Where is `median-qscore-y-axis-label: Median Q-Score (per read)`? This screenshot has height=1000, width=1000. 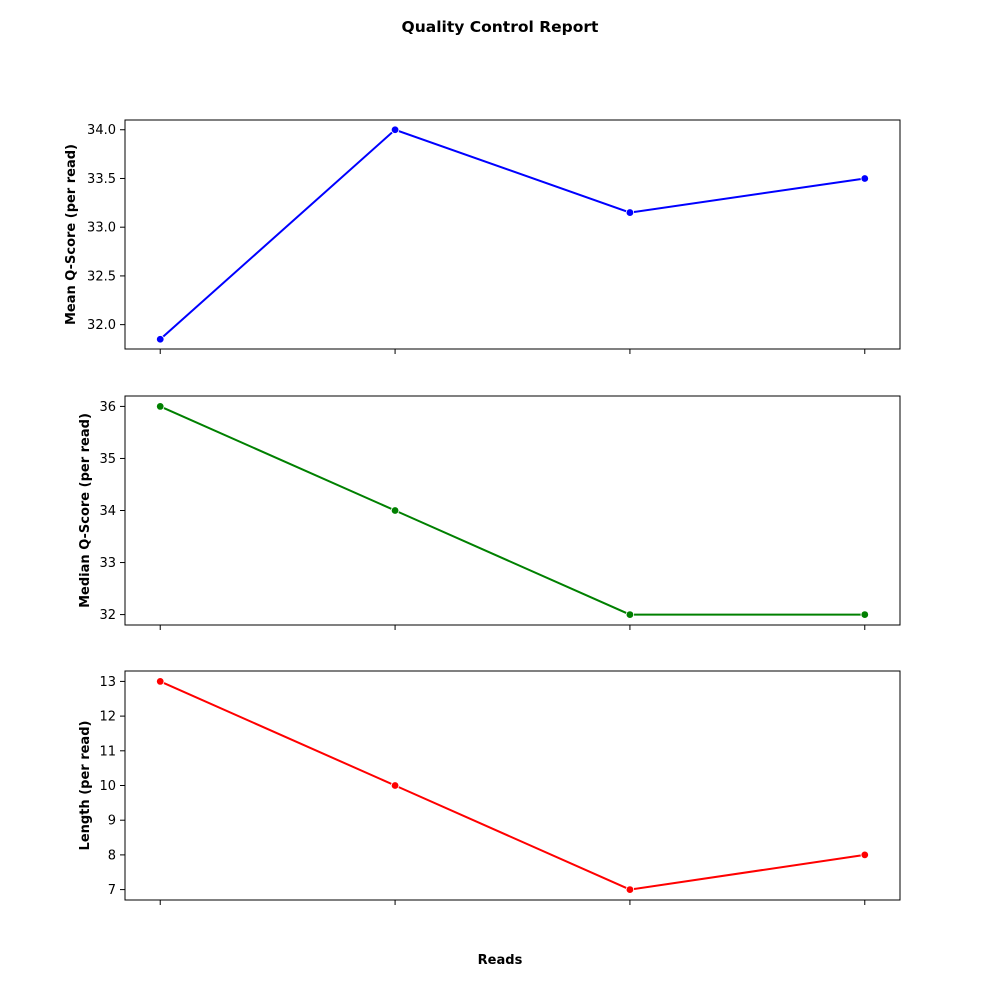
median-qscore-y-axis-label: Median Q-Score (per read) is located at coordinates (85, 510).